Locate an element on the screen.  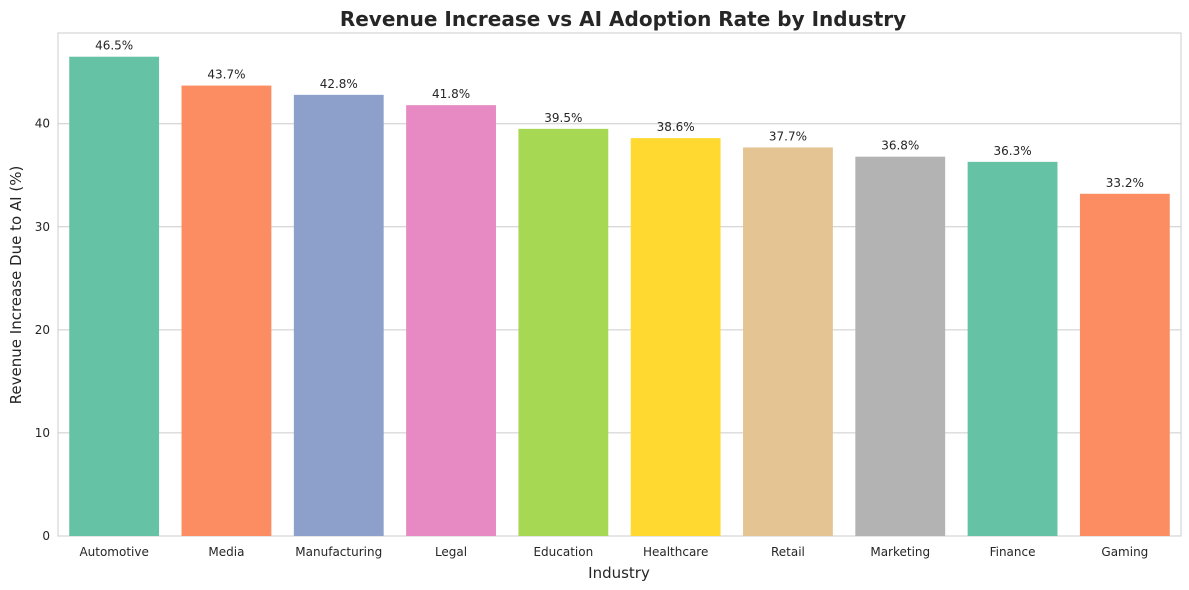
data-label: 36.3% is located at coordinates (1012, 151).